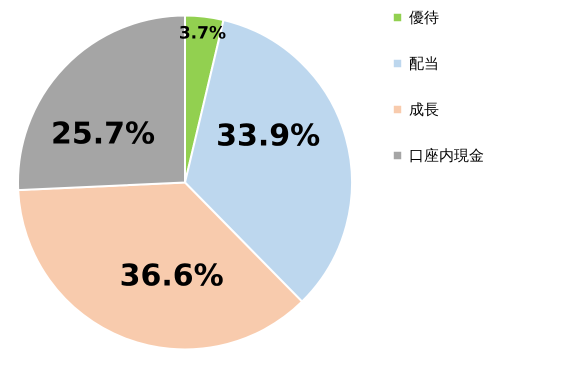 This screenshot has height=367, width=567. I want to click on legend-label: 優待, so click(424, 17).